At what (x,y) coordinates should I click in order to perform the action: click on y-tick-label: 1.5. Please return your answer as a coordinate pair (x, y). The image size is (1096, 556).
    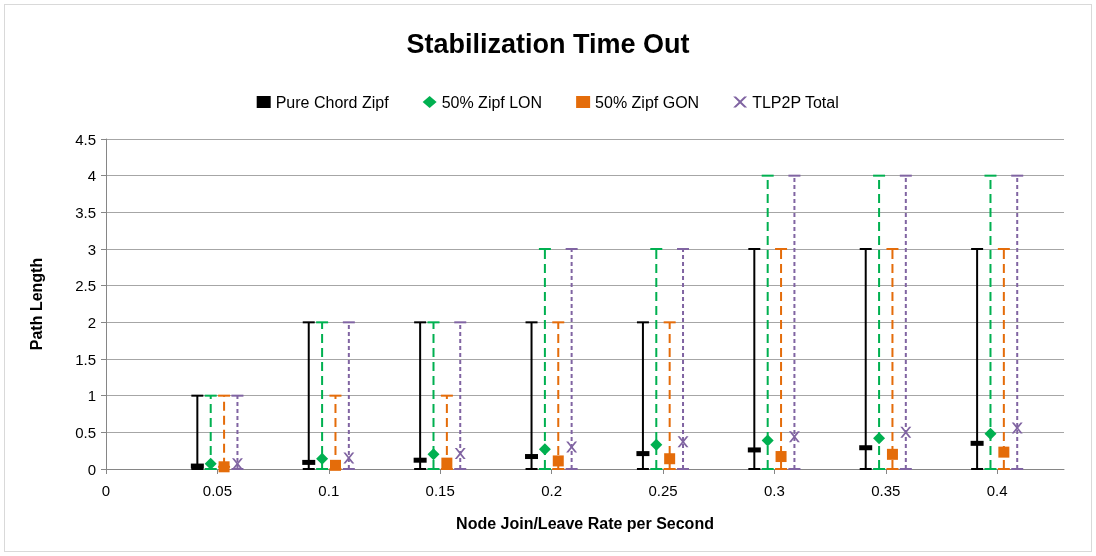
    Looking at the image, I should click on (85, 359).